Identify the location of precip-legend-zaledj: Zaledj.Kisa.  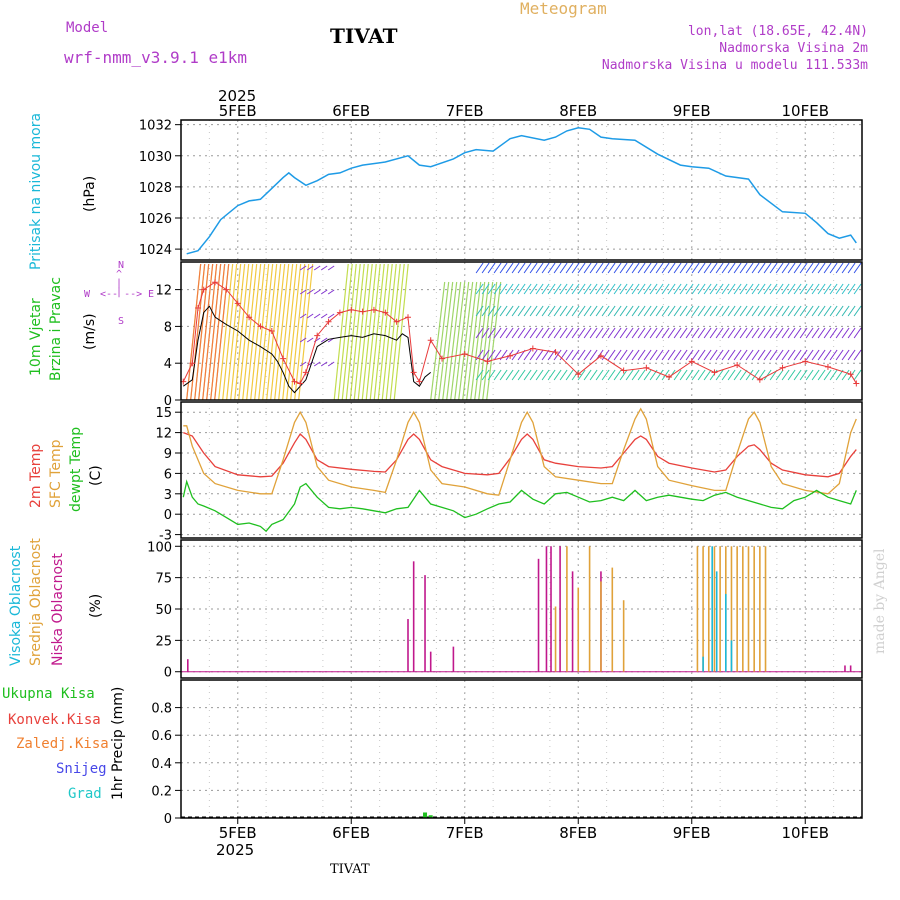
(62, 744).